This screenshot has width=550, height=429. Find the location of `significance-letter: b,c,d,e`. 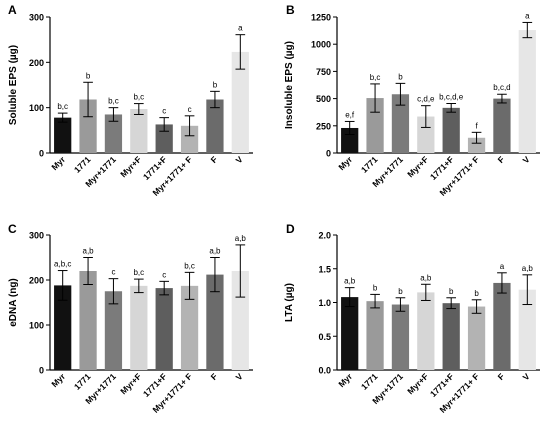

significance-letter: b,c,d,e is located at coordinates (451, 96).